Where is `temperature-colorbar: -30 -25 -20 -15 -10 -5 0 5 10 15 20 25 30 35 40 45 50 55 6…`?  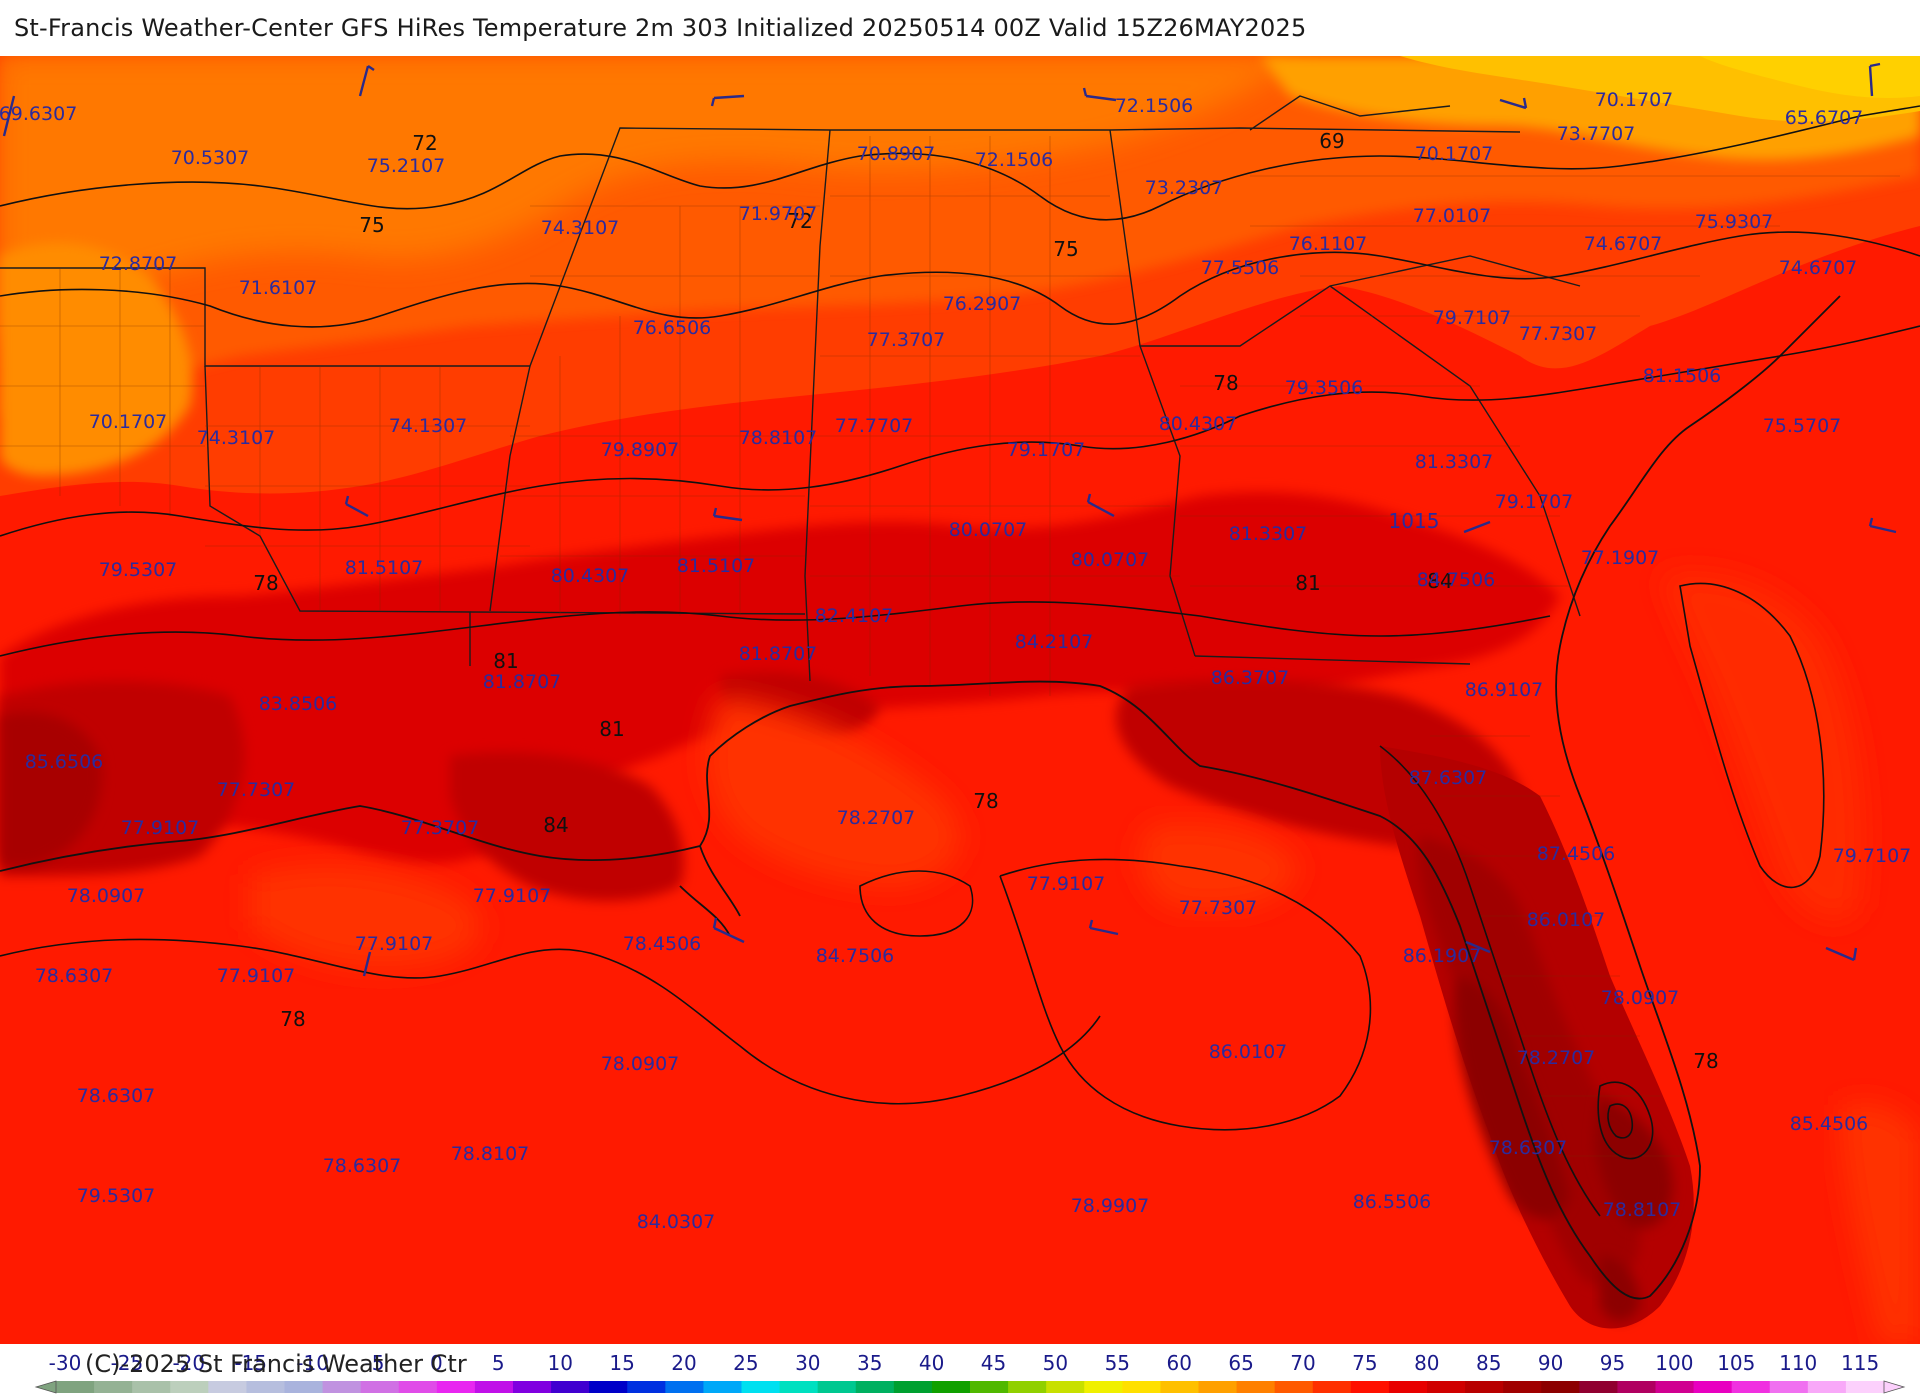 temperature-colorbar: -30 -25 -20 -15 -10 -5 0 5 10 15 20 25 30 35 40 45 50 55 6… is located at coordinates (970, 1372).